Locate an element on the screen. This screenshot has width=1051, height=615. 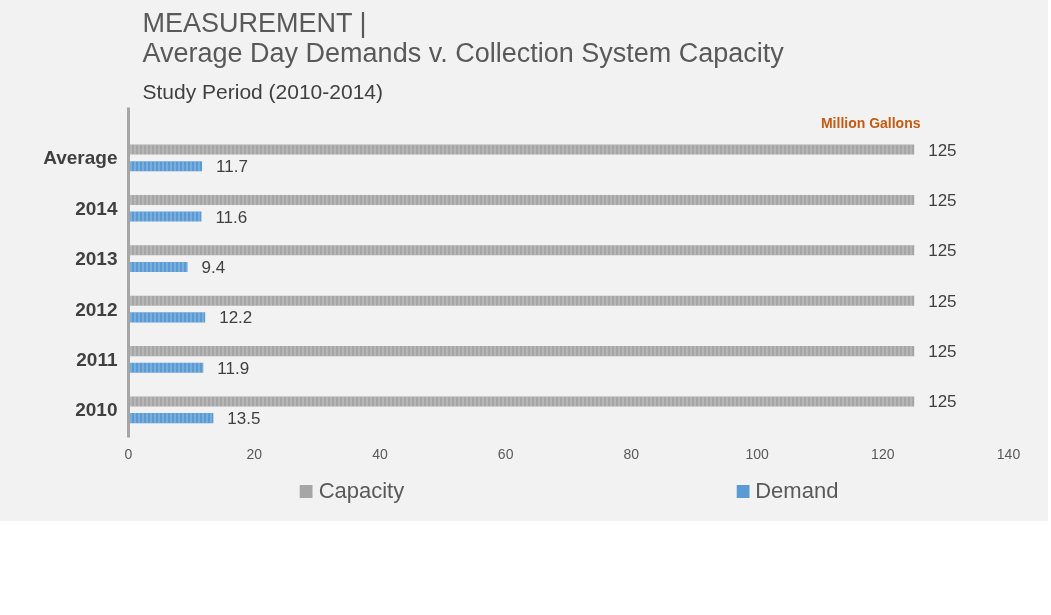
x-tick-label: 140 is located at coordinates (1008, 453).